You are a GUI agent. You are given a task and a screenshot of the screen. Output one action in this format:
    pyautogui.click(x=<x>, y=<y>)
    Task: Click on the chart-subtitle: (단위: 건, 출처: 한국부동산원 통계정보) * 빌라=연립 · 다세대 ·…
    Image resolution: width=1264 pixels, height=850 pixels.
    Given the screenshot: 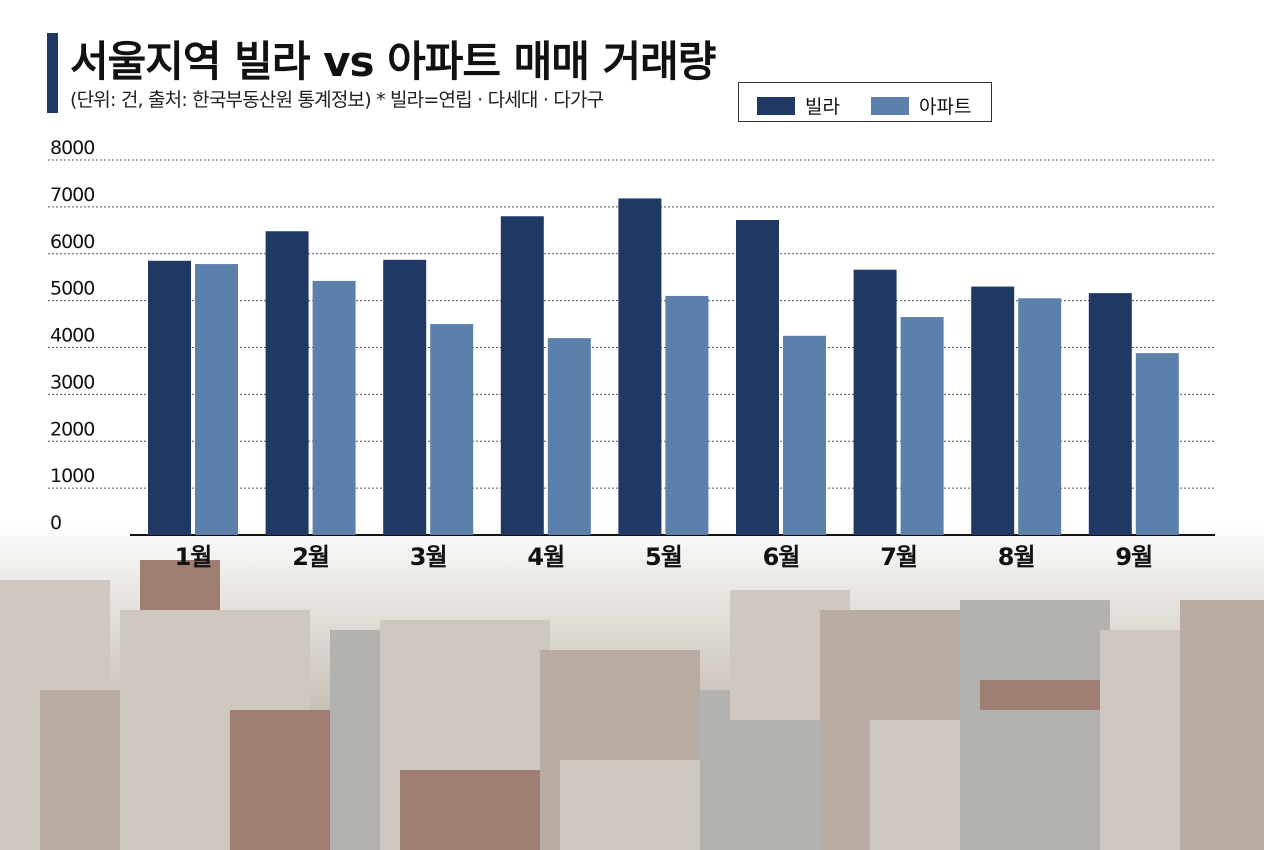 What is the action you would take?
    pyautogui.click(x=337, y=100)
    